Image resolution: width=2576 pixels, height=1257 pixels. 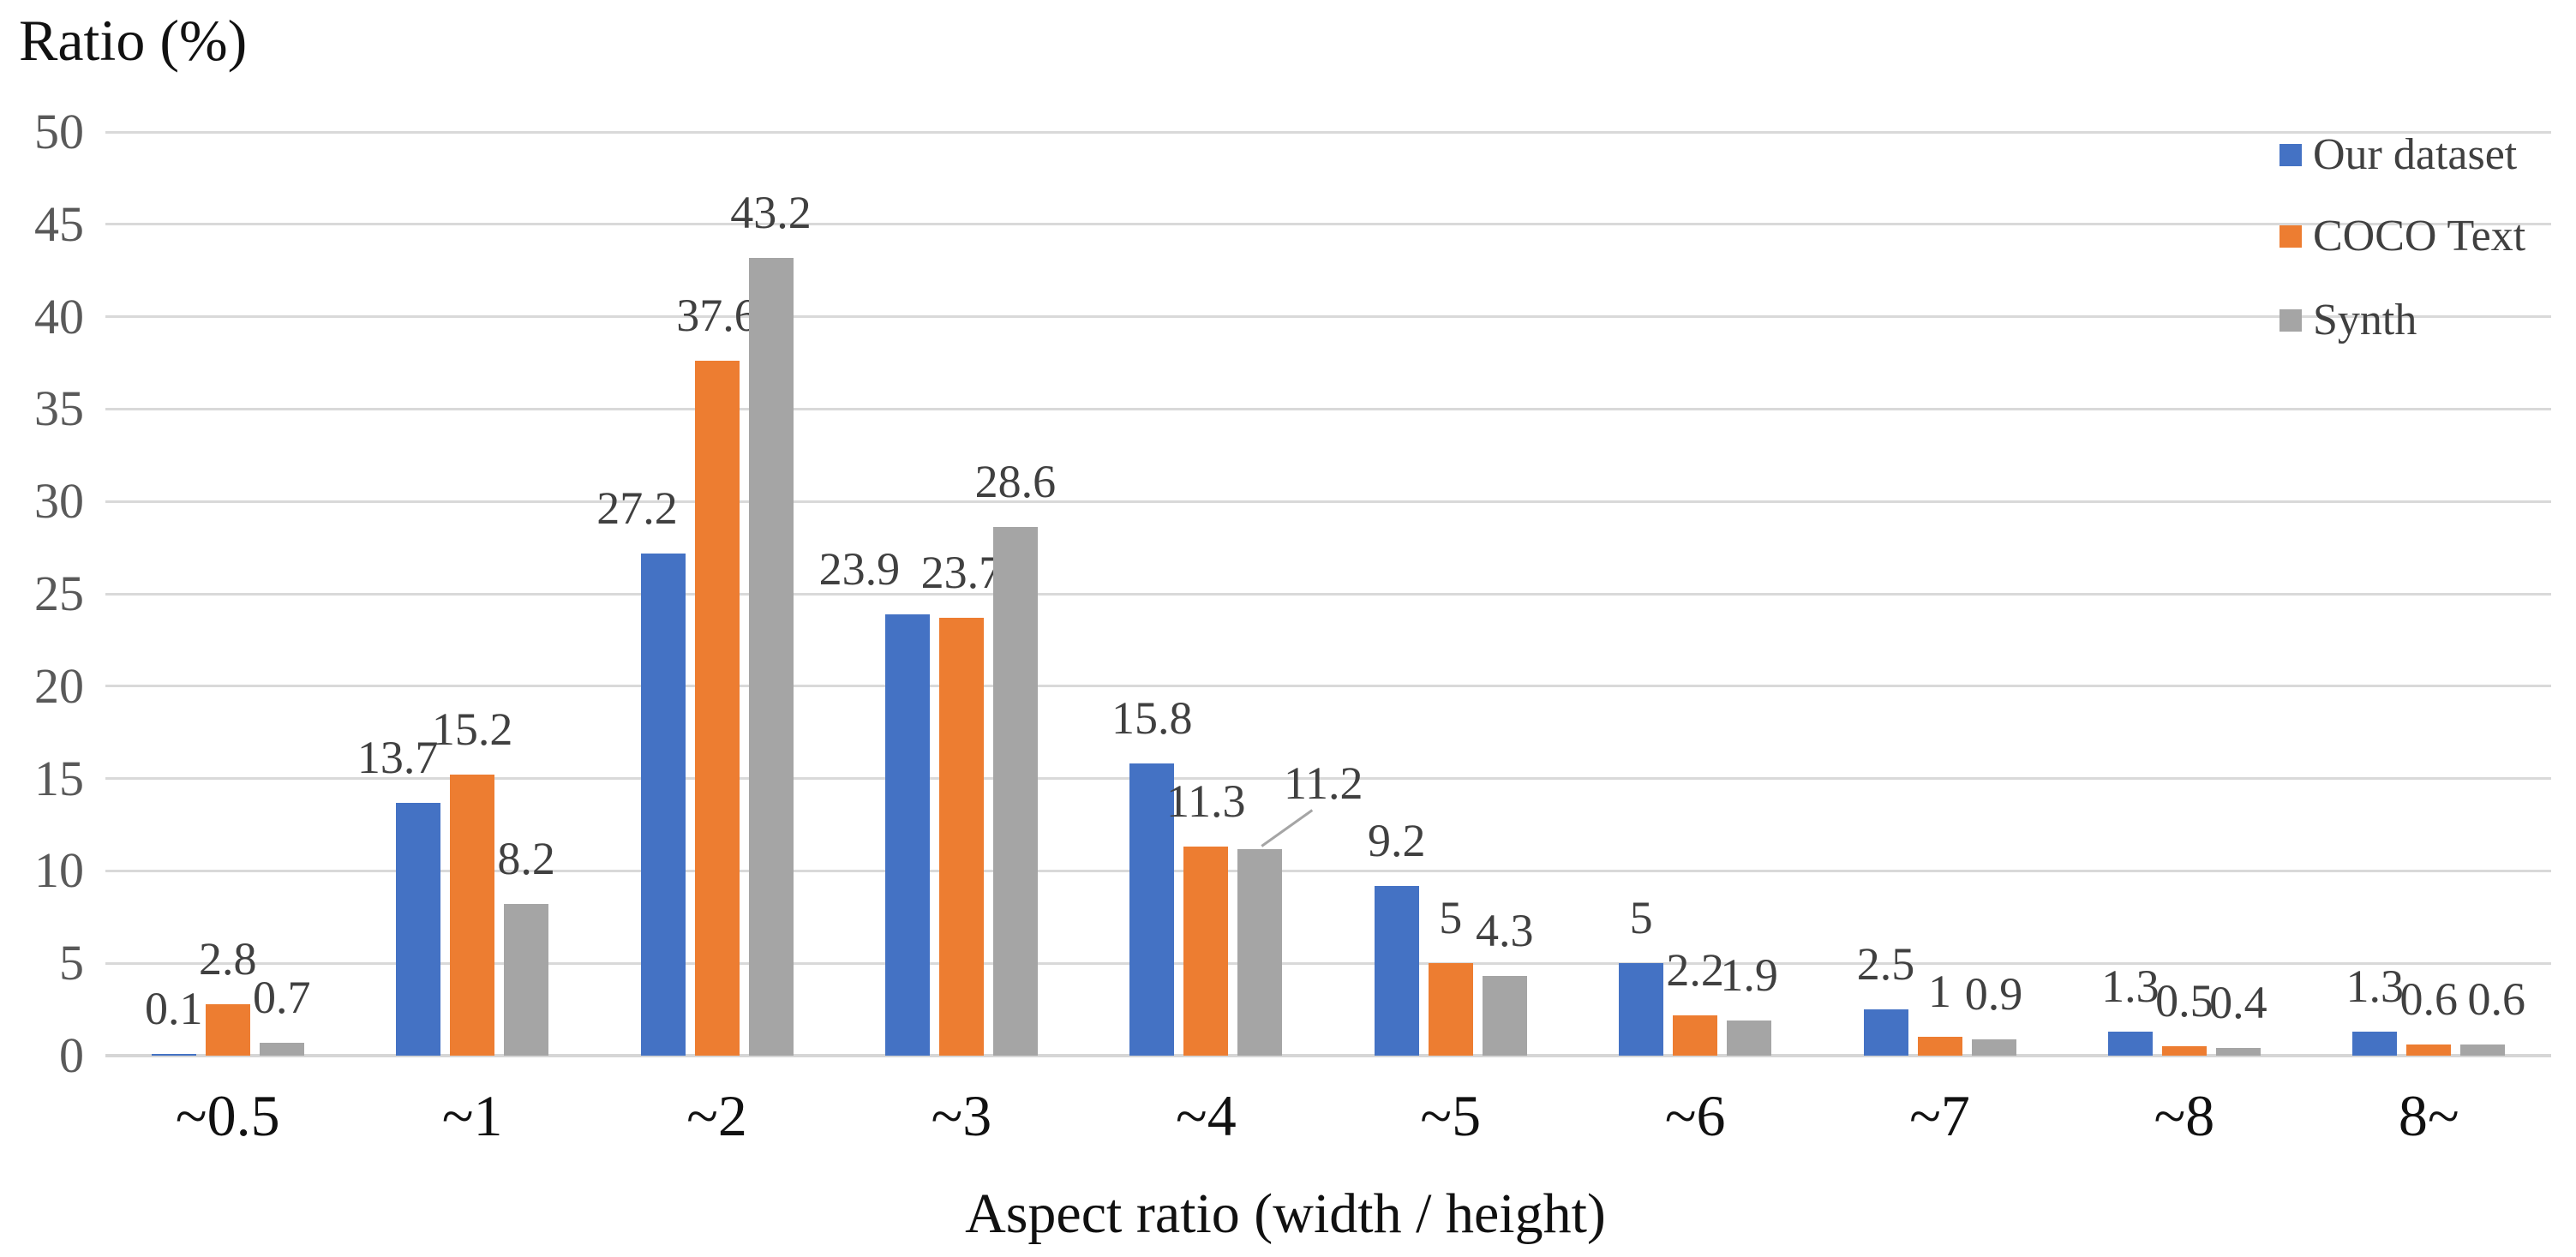 I want to click on y-tick-label: 50, so click(x=59, y=131).